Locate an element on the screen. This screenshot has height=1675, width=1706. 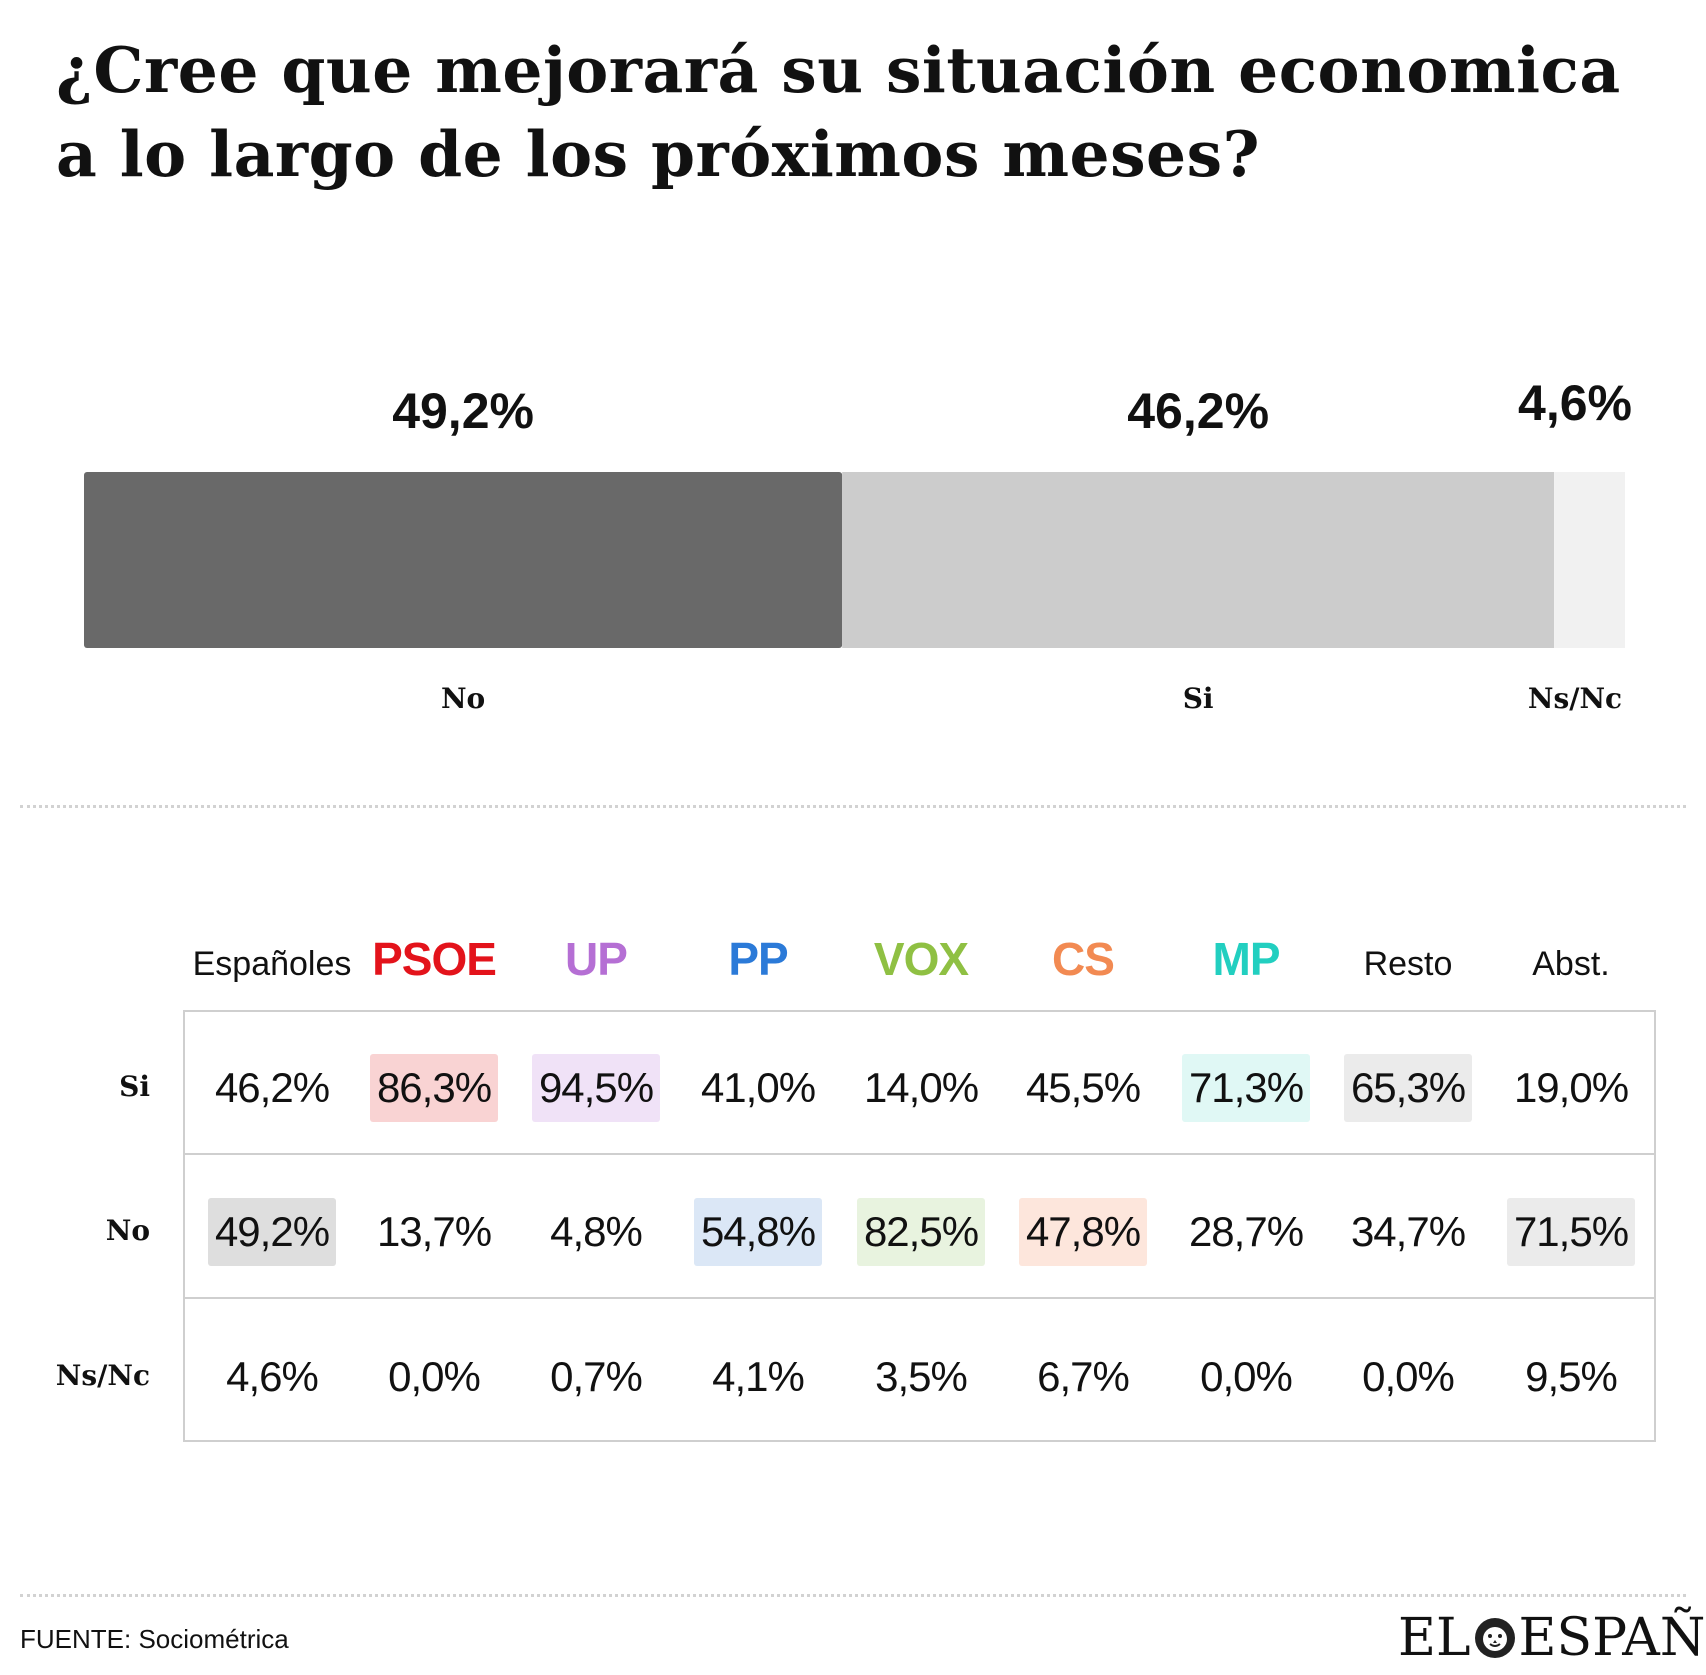
table-cell: 4,6% is located at coordinates (272, 1376).